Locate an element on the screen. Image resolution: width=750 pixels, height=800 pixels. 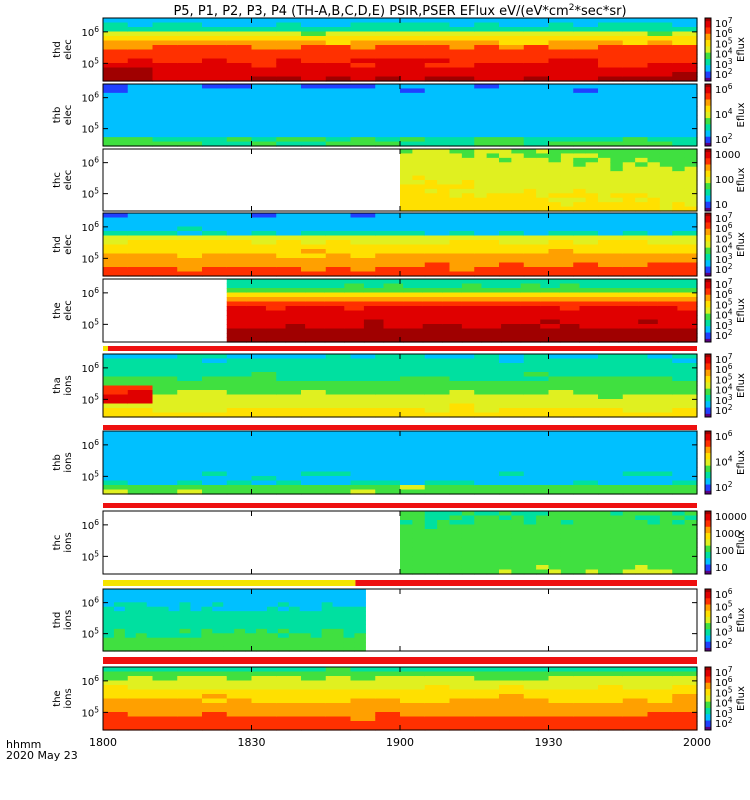
colorbar-tick-label: 10⁷ is located at coordinates (724, 284).